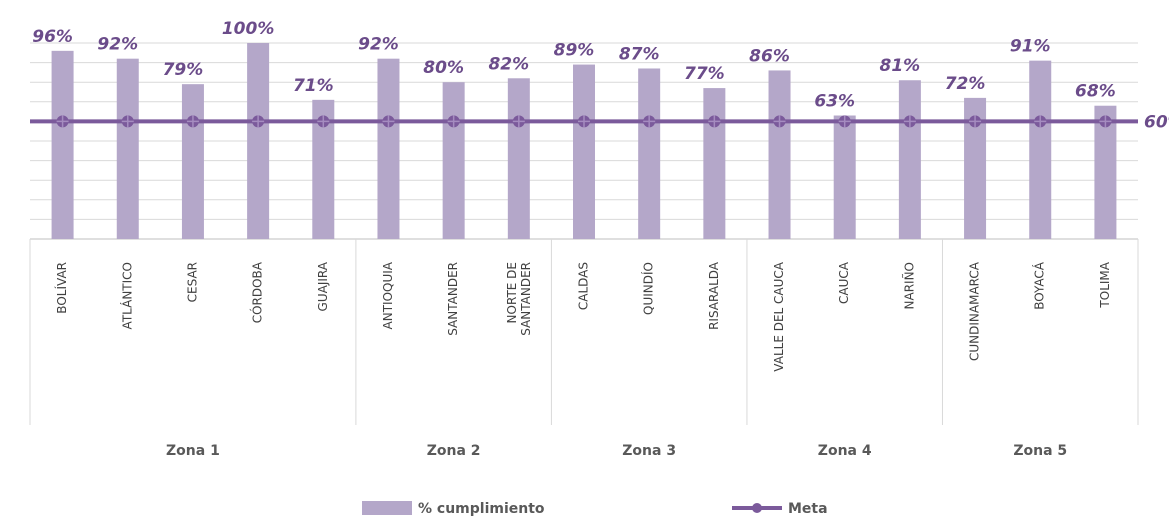 The width and height of the screenshot is (1169, 519). Describe the element at coordinates (1039, 285) in the screenshot. I see `x-tick-label: BOYACÁ` at that location.